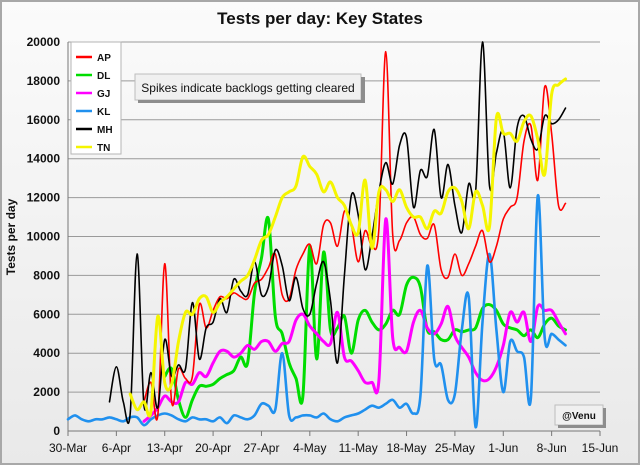  I want to click on y-tick-label: 8000, so click(46, 275).